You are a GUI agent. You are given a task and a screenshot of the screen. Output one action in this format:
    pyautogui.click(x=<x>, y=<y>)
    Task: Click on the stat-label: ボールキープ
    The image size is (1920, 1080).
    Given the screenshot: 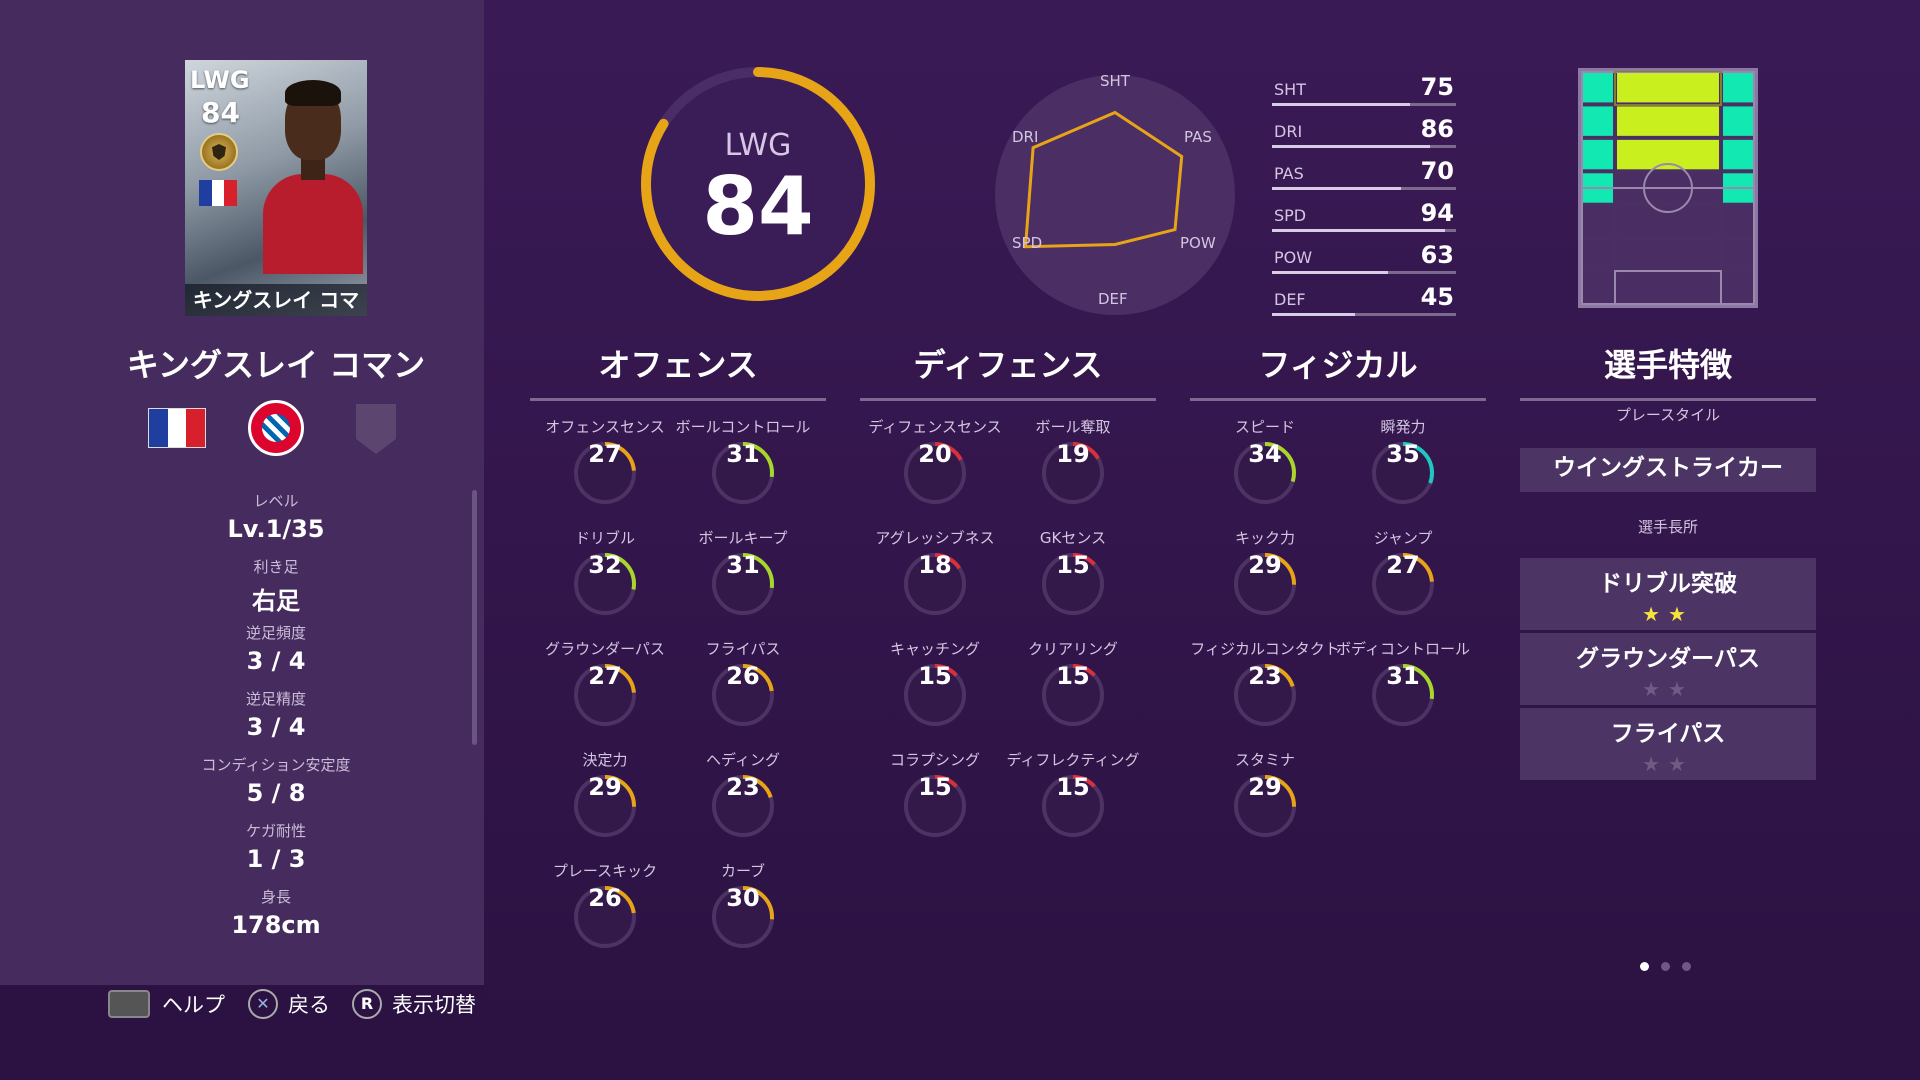 What is the action you would take?
    pyautogui.click(x=743, y=538)
    